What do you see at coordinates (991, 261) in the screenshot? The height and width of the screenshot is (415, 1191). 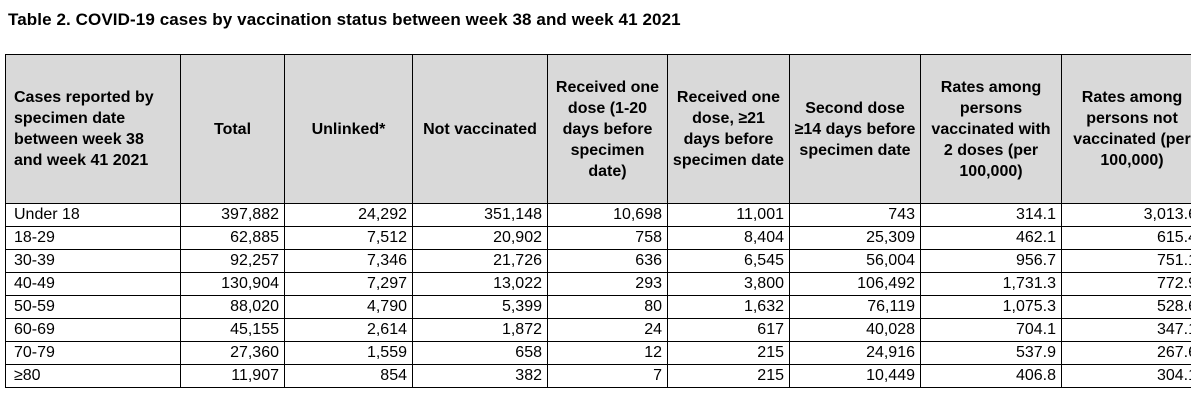 I see `rate-vaccinated-cell: 956.7` at bounding box center [991, 261].